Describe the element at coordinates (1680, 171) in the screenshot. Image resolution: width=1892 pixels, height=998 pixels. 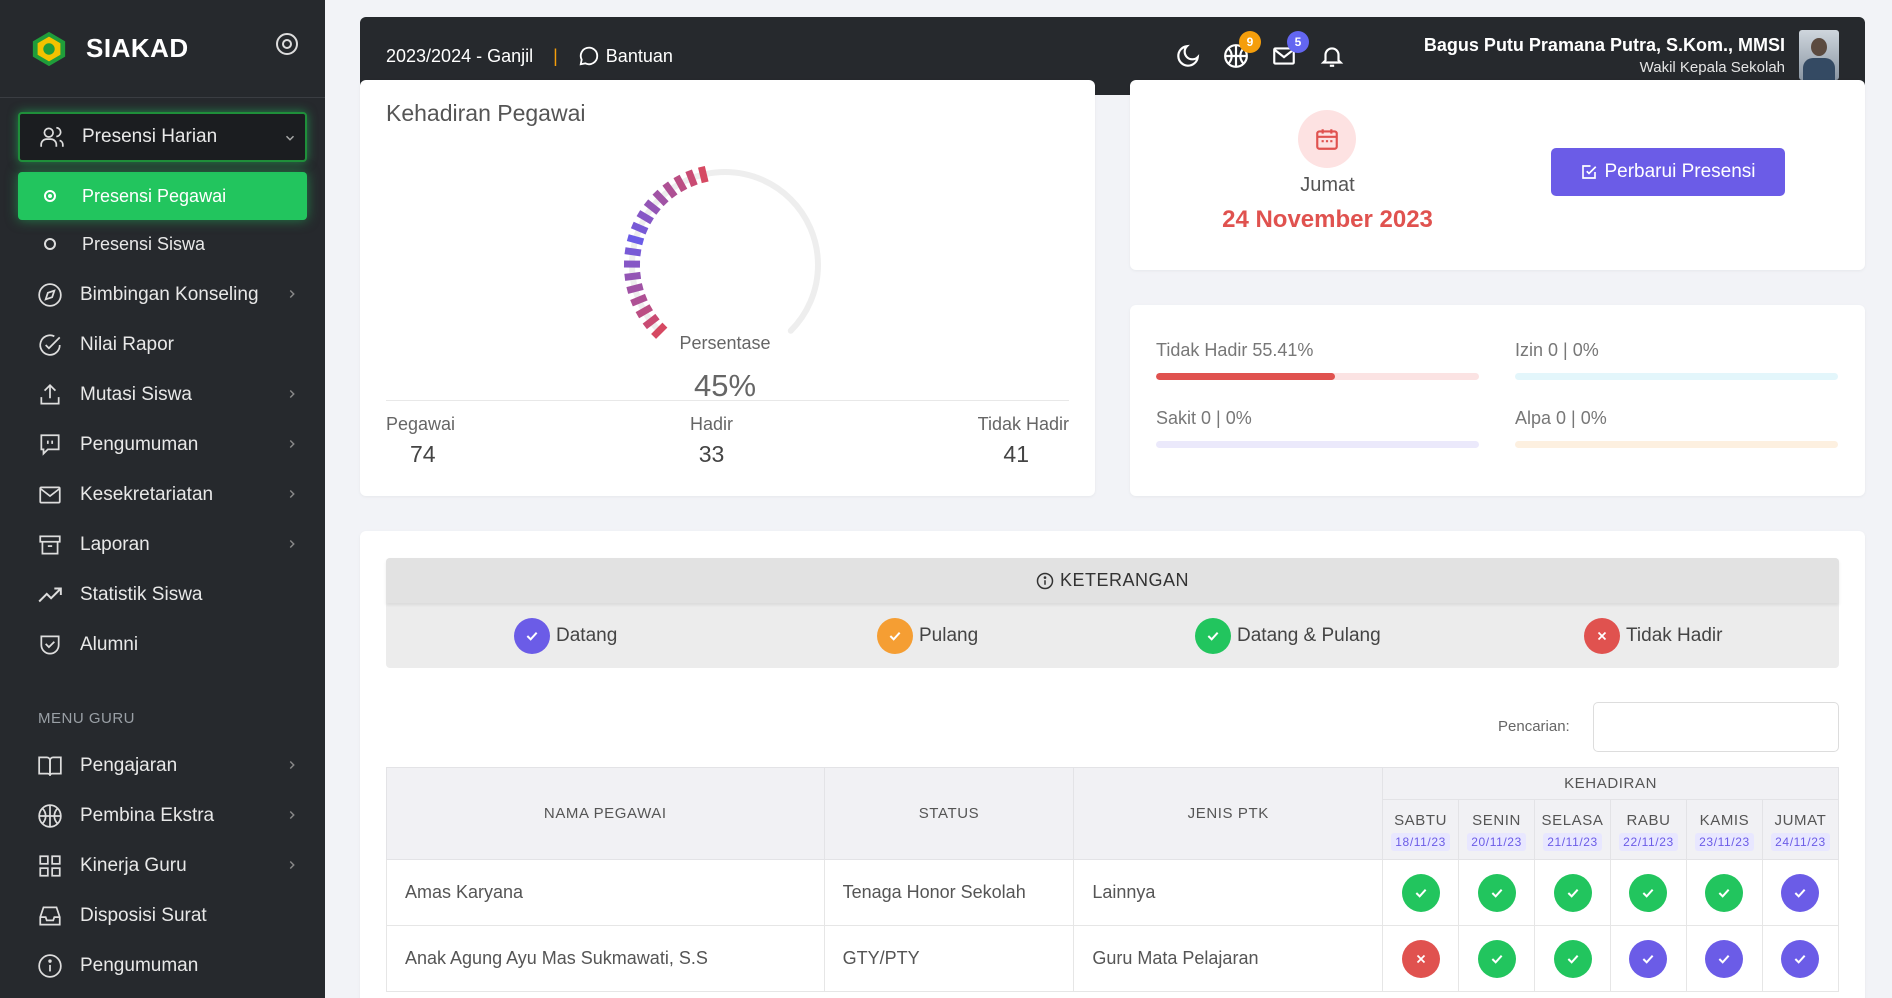
I see `button-label: Perbarui Presensi` at that location.